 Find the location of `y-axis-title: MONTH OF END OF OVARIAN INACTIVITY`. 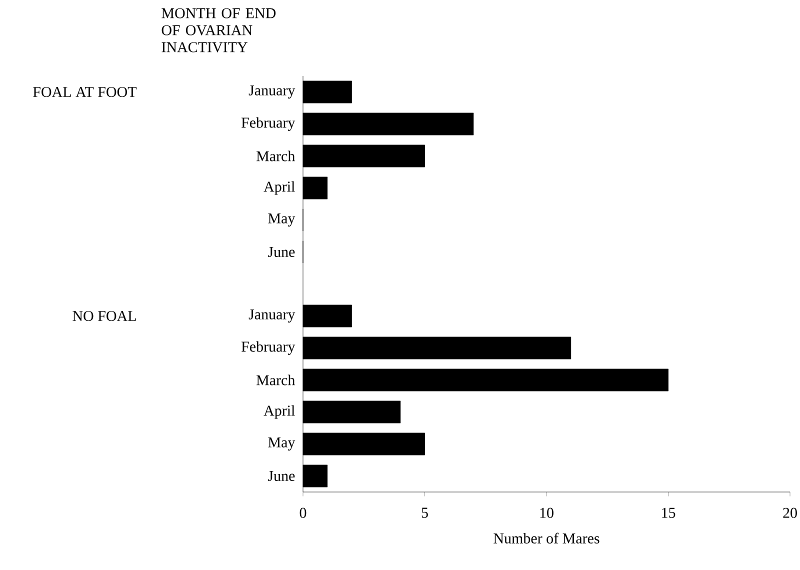

y-axis-title: MONTH OF END OF OVARIAN INACTIVITY is located at coordinates (219, 30).